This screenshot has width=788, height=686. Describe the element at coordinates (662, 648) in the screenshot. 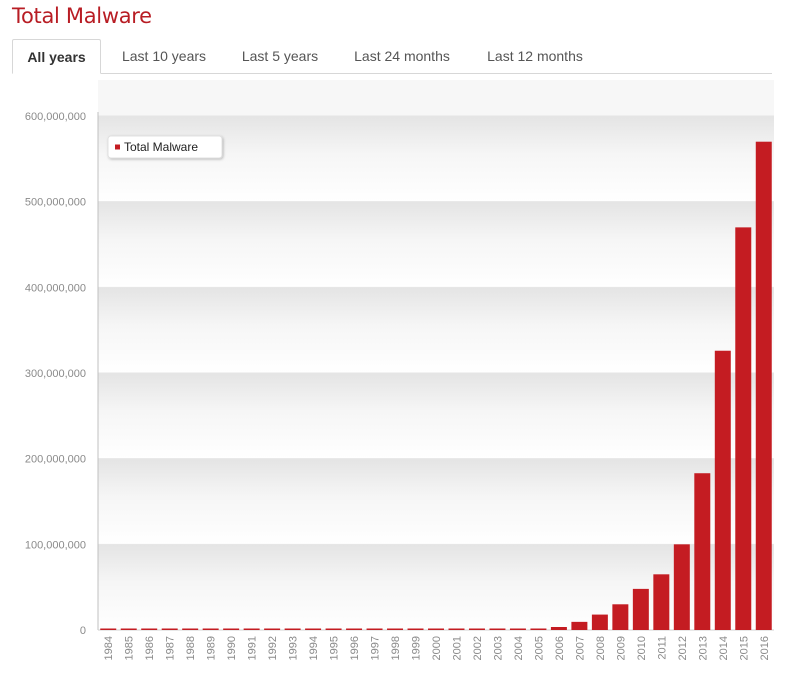

I see `x-tick-label: 2011` at that location.